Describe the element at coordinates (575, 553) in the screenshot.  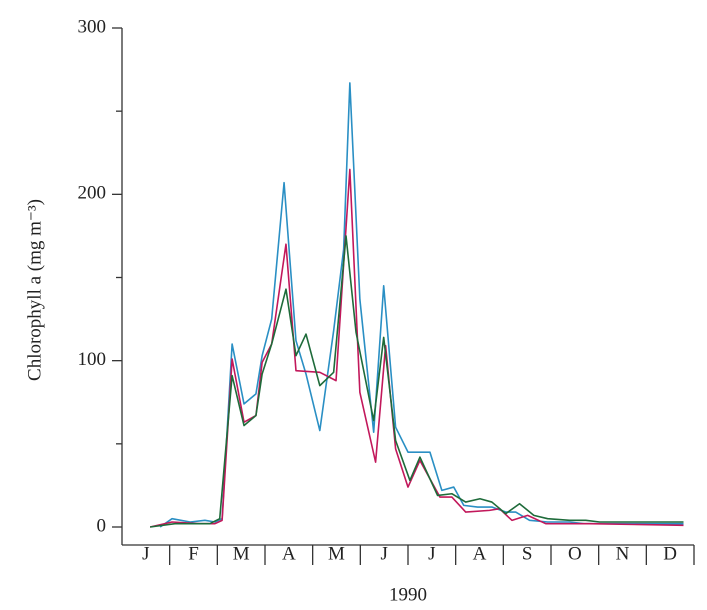
I see `x-tick-label: O` at that location.